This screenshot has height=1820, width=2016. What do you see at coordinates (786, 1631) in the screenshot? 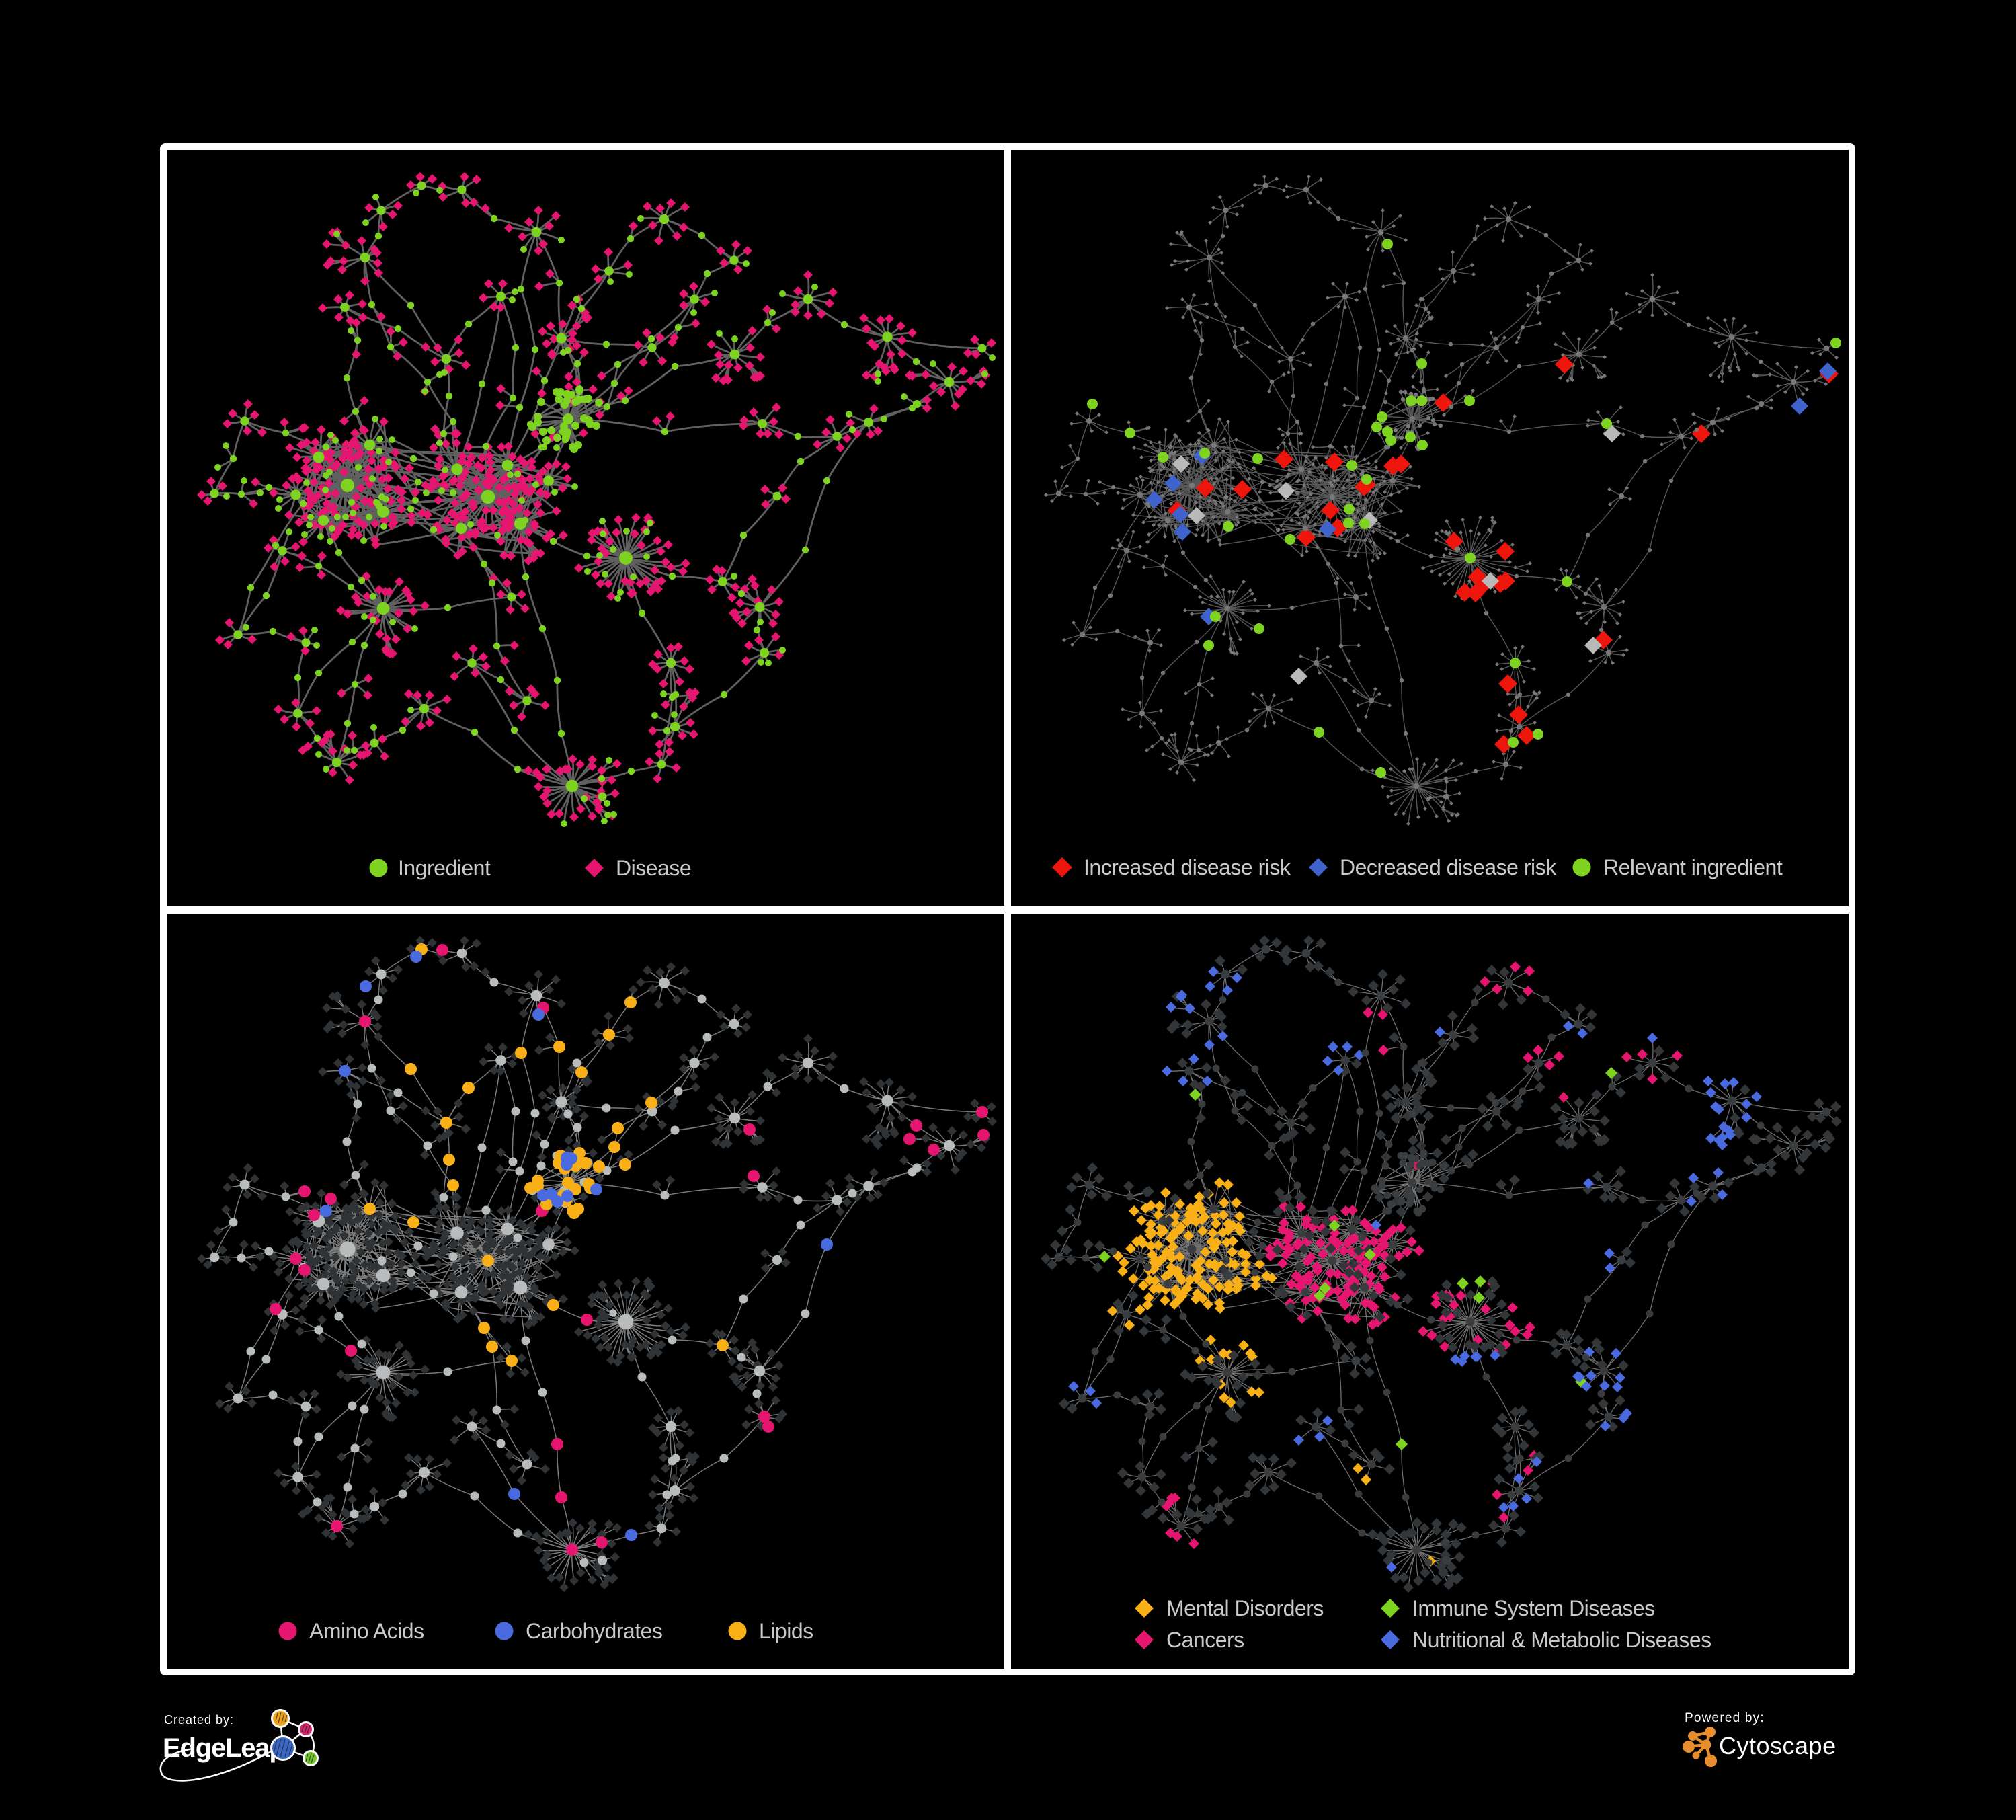
I see `svg-text: Lipids` at bounding box center [786, 1631].